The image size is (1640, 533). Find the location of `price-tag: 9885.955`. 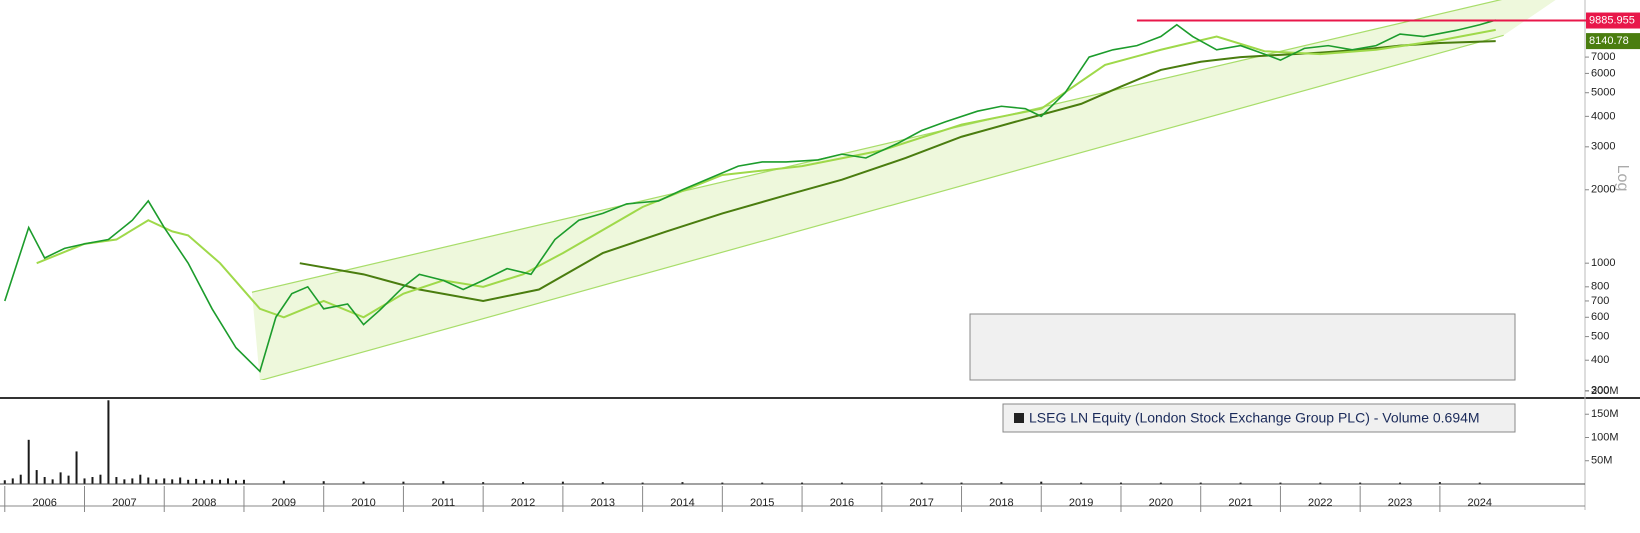

price-tag: 9885.955 is located at coordinates (1612, 20).